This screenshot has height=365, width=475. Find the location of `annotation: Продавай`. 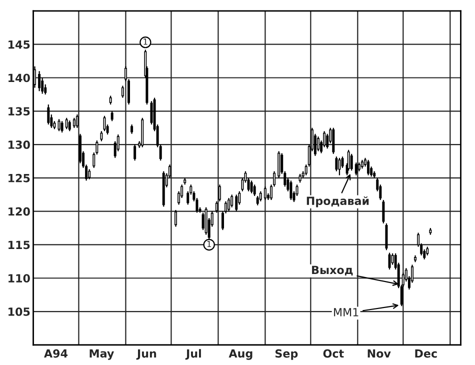

annotation: Продавай is located at coordinates (337, 202).